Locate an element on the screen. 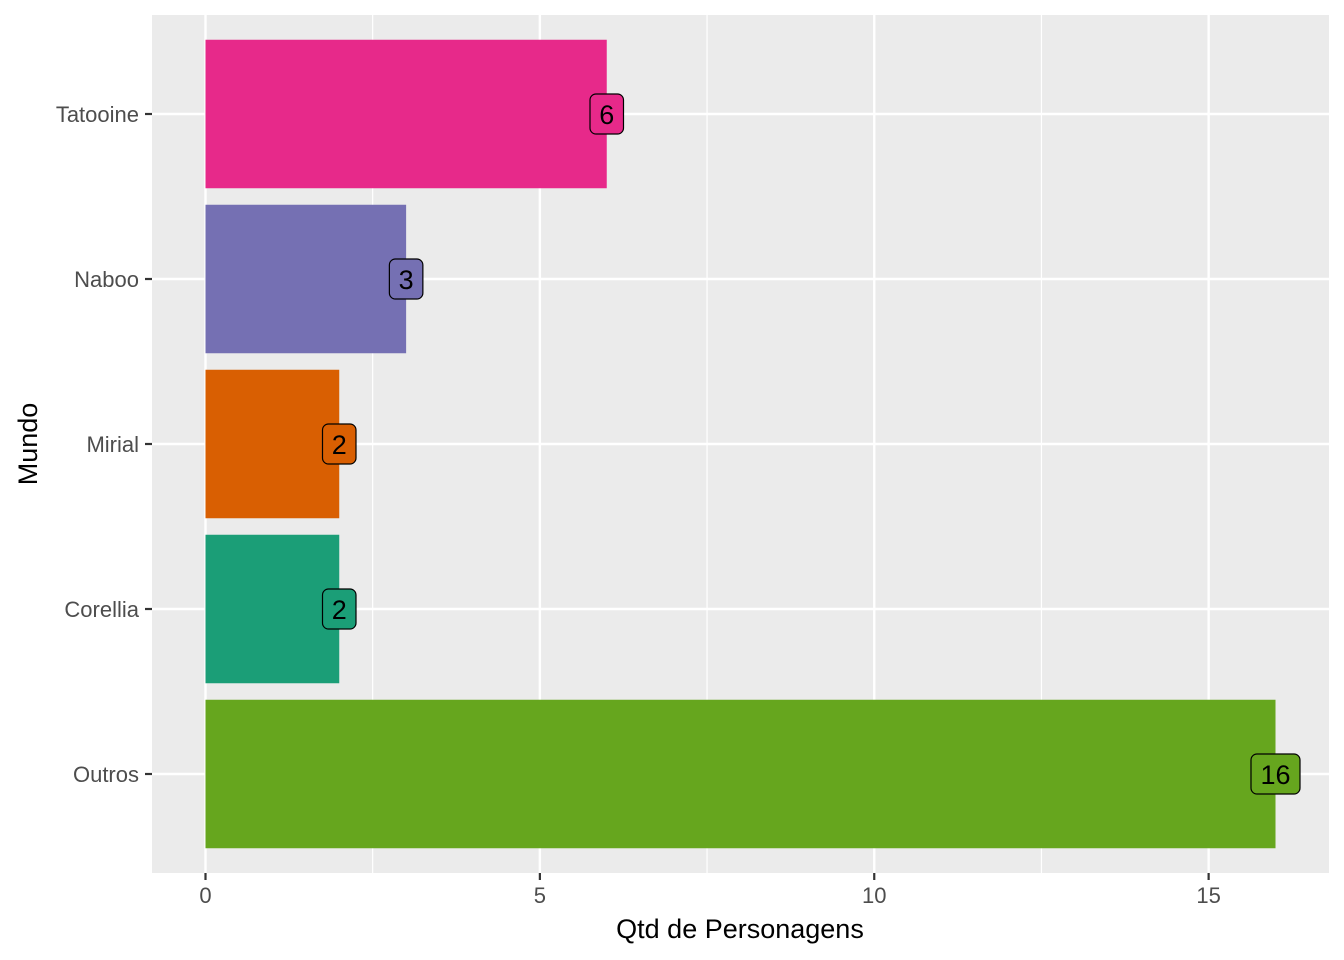 Image resolution: width=1344 pixels, height=960 pixels. bar-corellia is located at coordinates (272, 609).